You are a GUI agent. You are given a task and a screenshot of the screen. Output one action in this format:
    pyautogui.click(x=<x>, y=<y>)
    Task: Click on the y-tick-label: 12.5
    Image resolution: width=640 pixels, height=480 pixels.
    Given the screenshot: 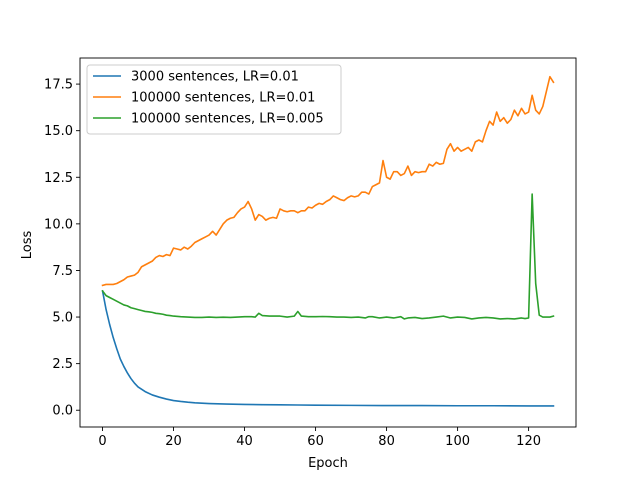 What is the action you would take?
    pyautogui.click(x=58, y=178)
    